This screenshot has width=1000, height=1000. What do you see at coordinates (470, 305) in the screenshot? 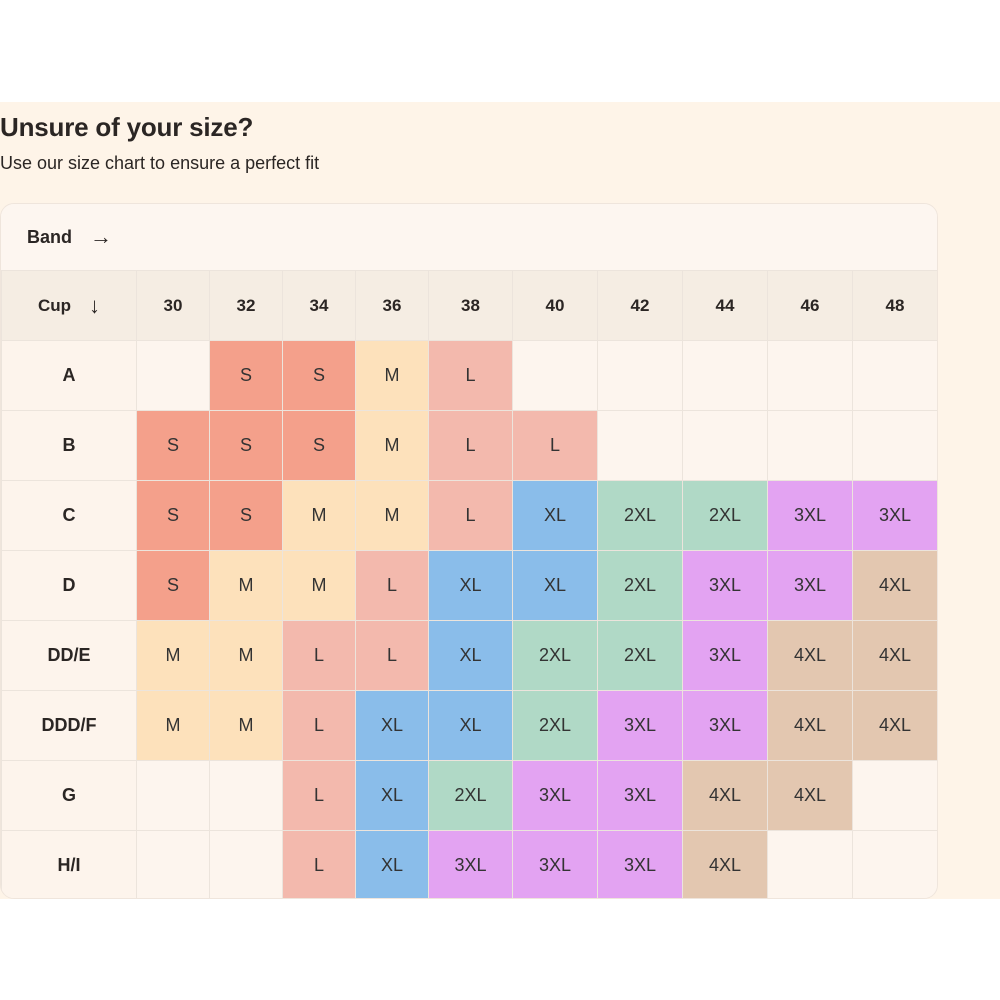
I see `band-size-header: 38` at bounding box center [470, 305].